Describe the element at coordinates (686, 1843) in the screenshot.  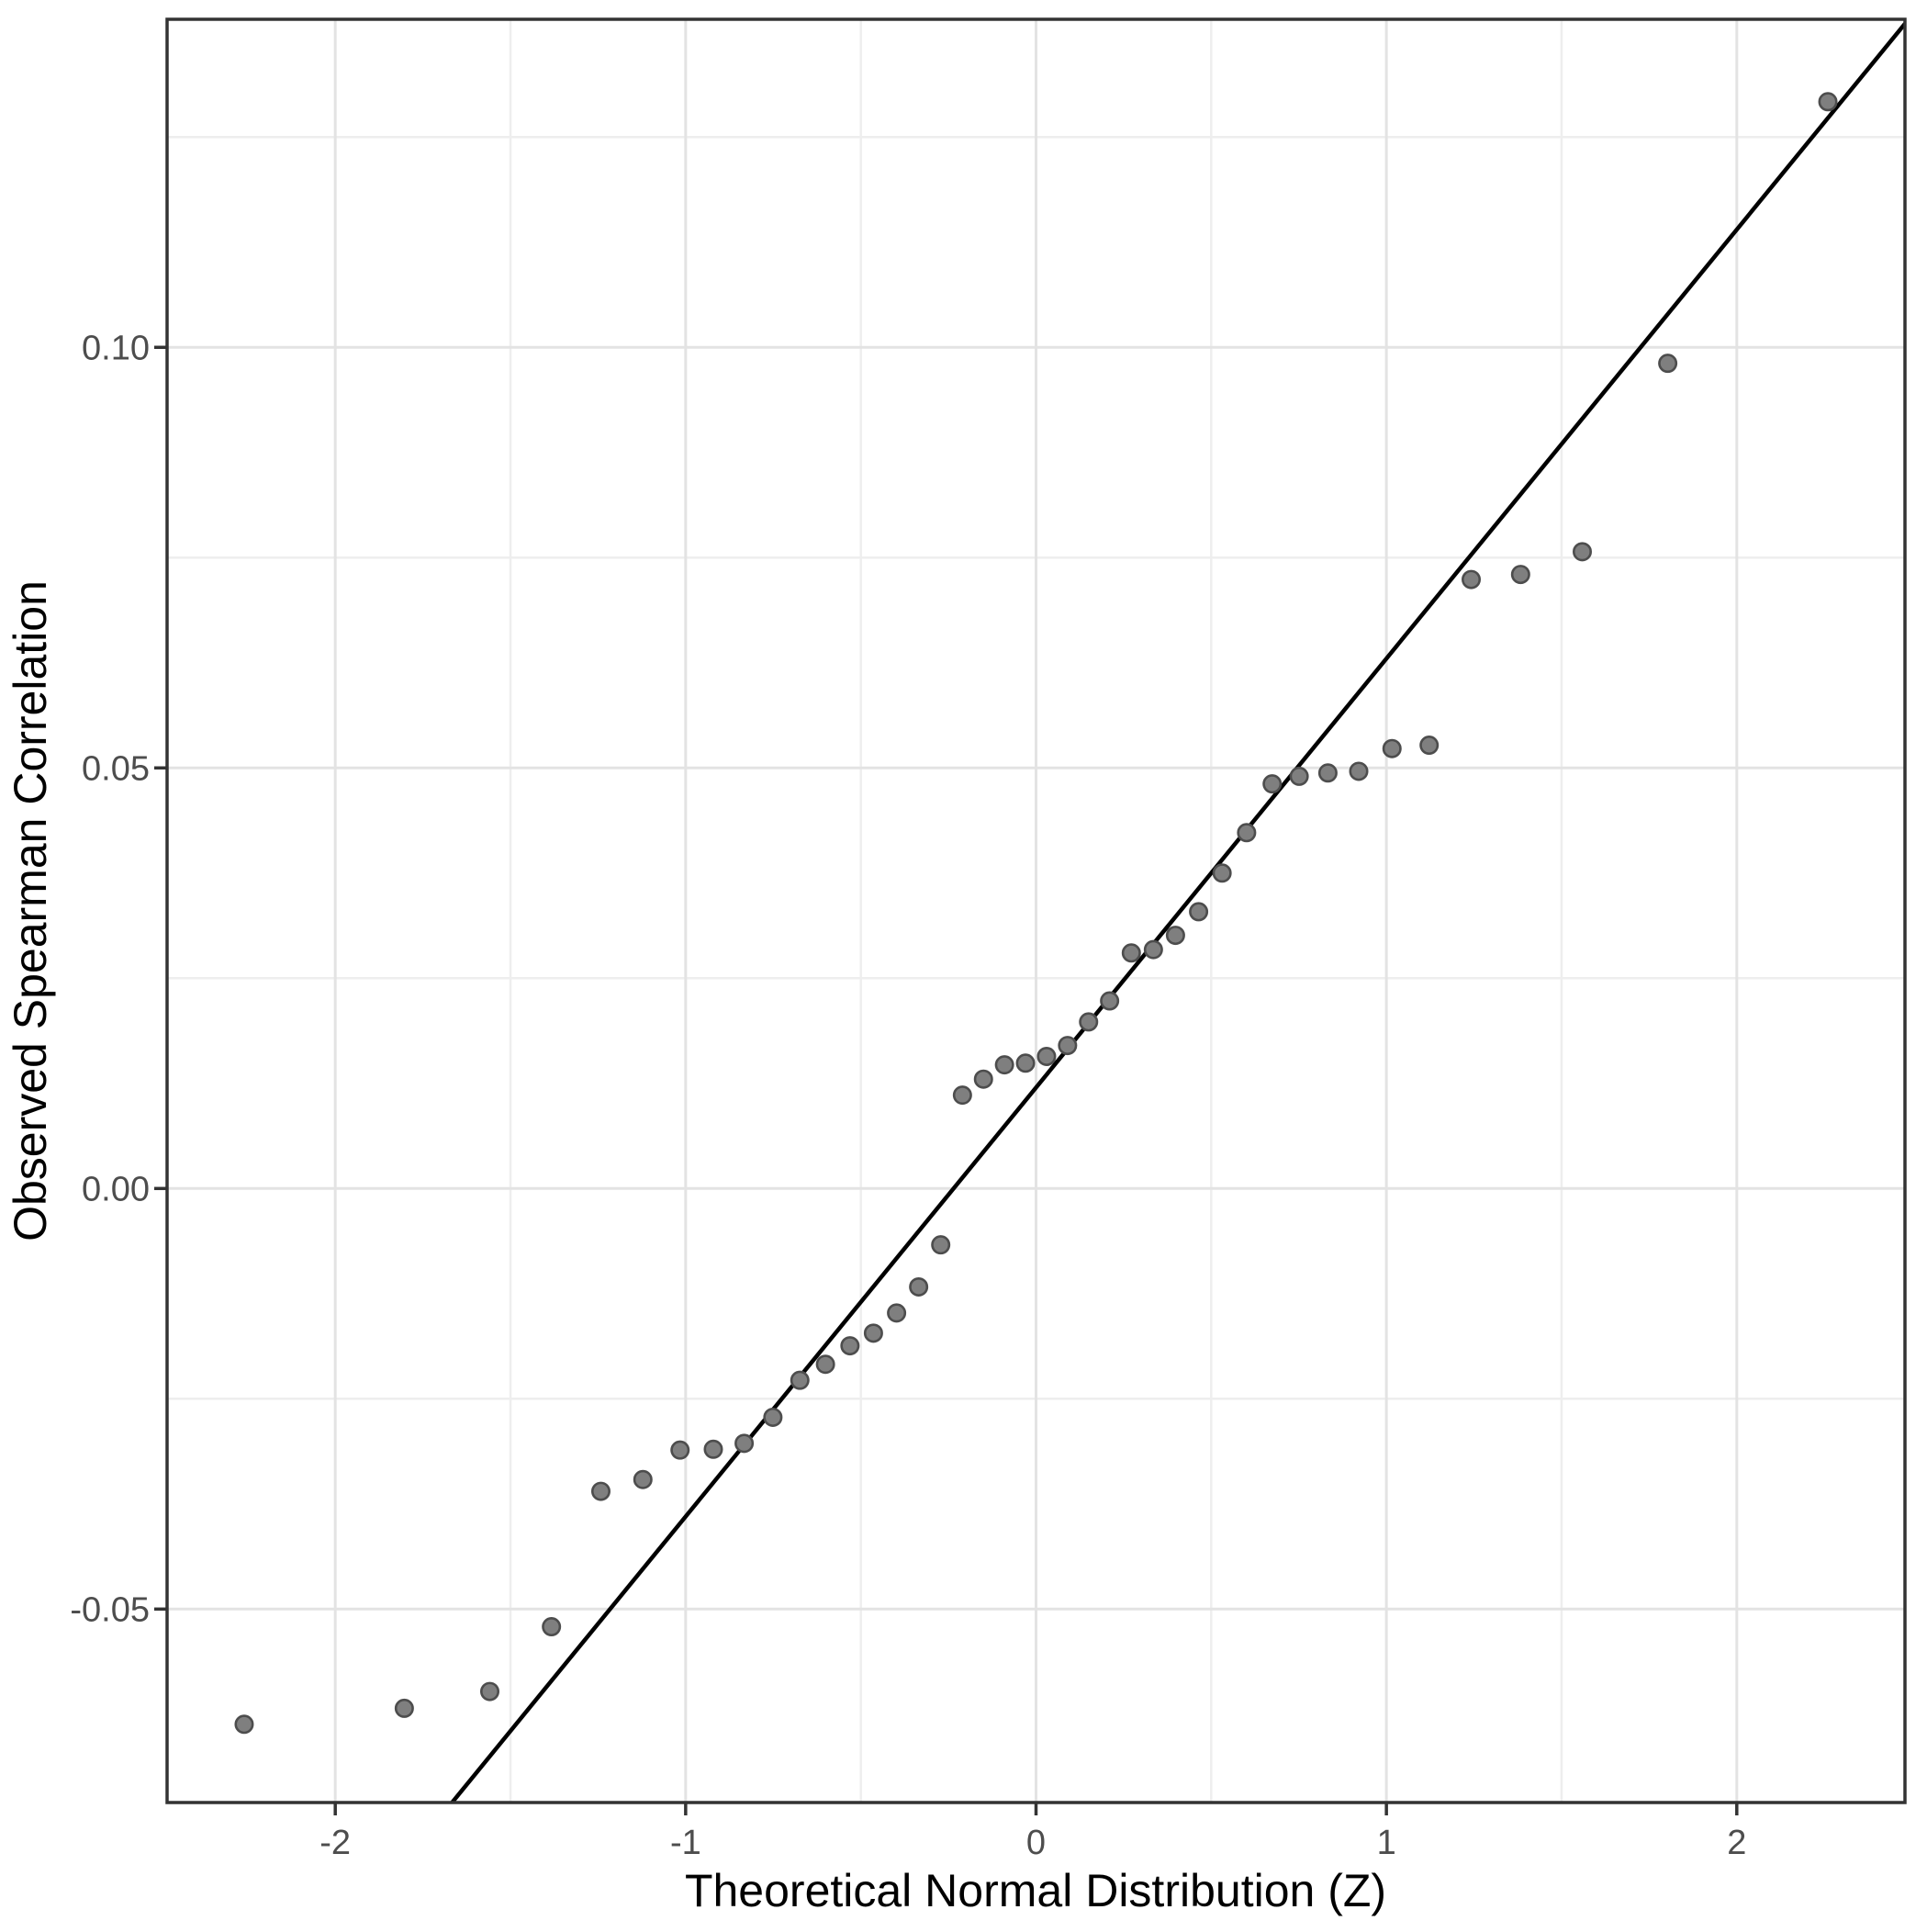
I see `x-tick-label: -1` at that location.